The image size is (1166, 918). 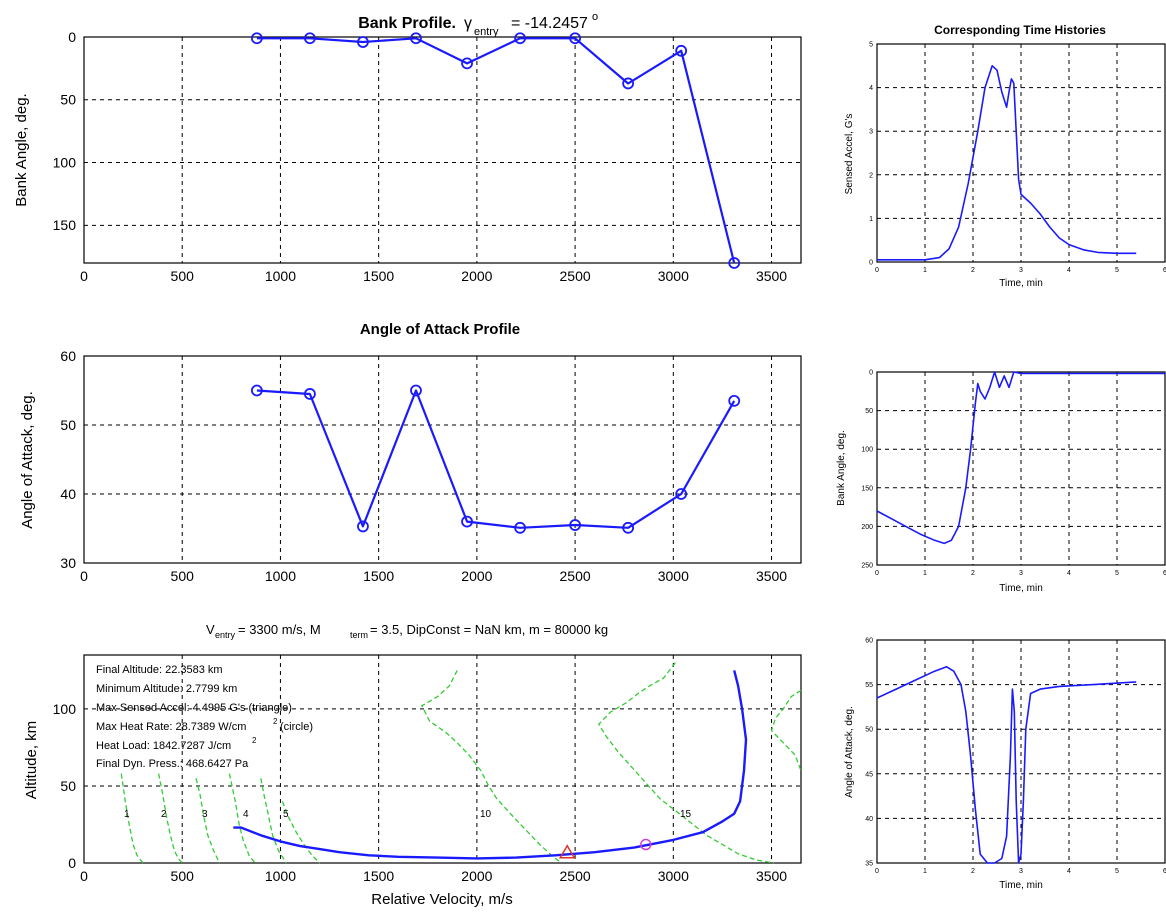 What do you see at coordinates (246, 814) in the screenshot?
I see `contour-label-4: 4` at bounding box center [246, 814].